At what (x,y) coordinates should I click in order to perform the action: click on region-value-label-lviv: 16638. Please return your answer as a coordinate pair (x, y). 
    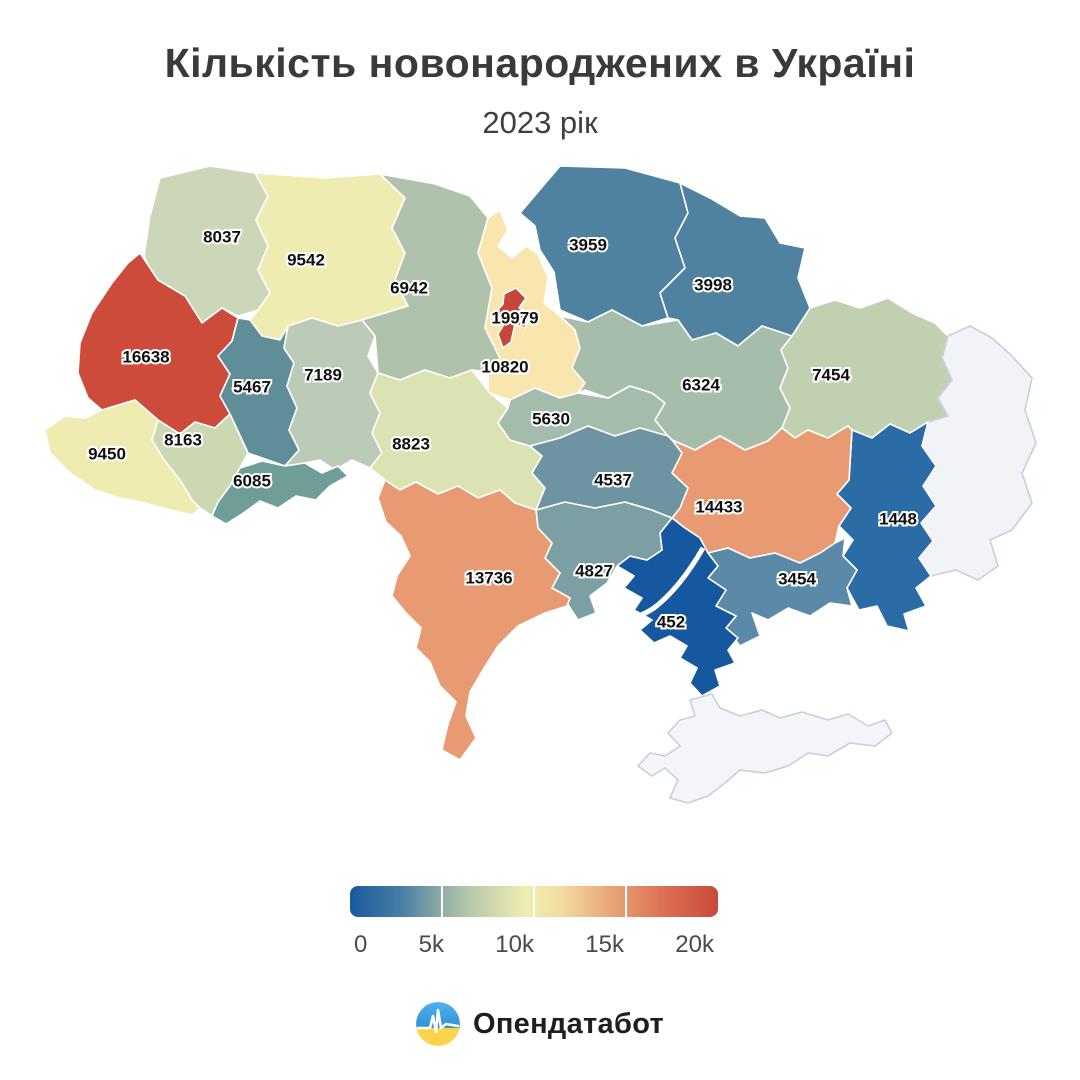
    Looking at the image, I should click on (145, 356).